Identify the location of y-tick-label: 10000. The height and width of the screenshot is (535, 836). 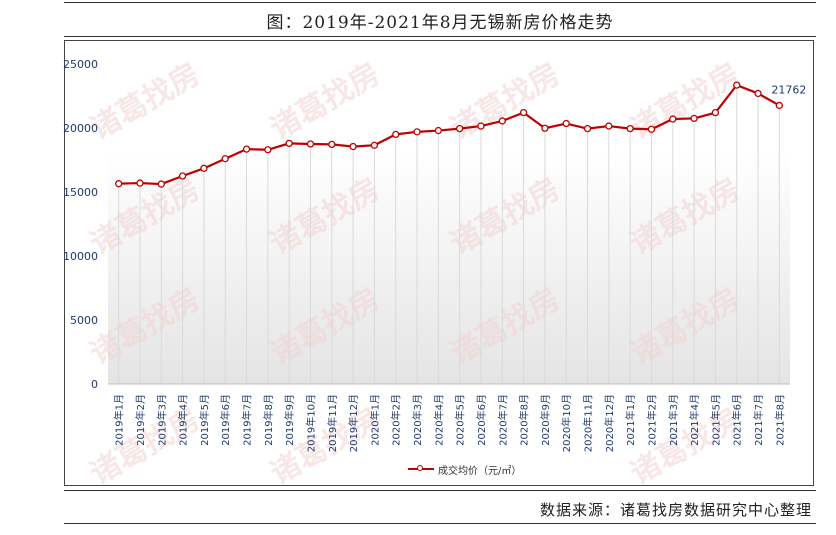
(80, 256).